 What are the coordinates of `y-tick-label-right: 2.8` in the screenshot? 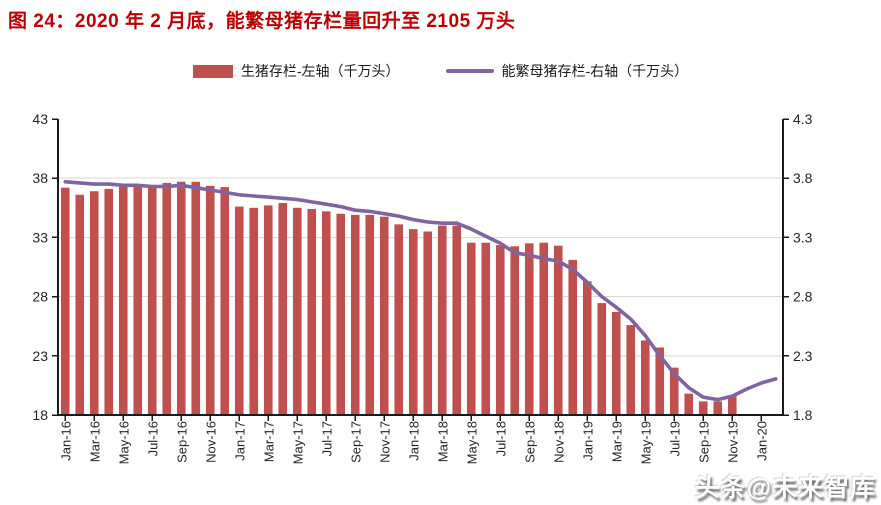 It's located at (803, 297).